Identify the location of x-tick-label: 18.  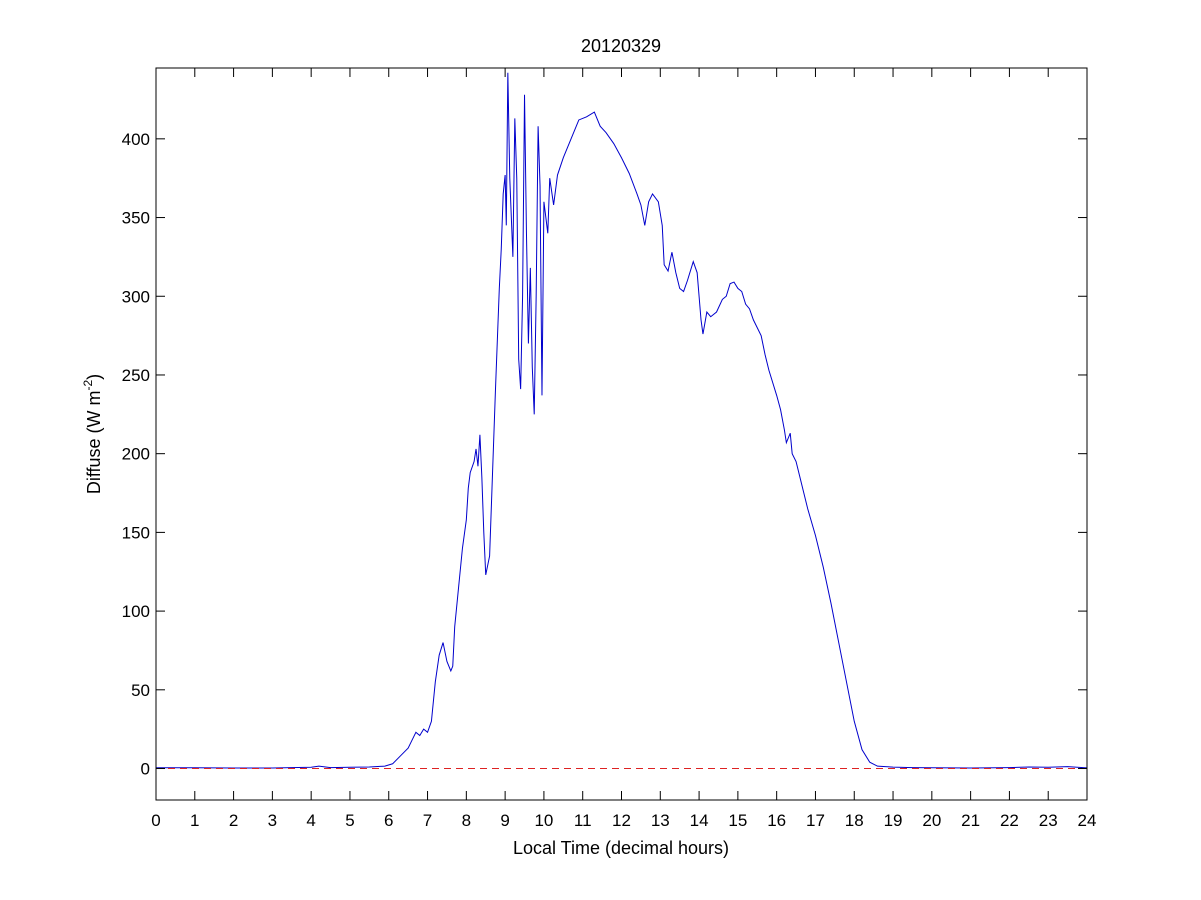
(854, 820).